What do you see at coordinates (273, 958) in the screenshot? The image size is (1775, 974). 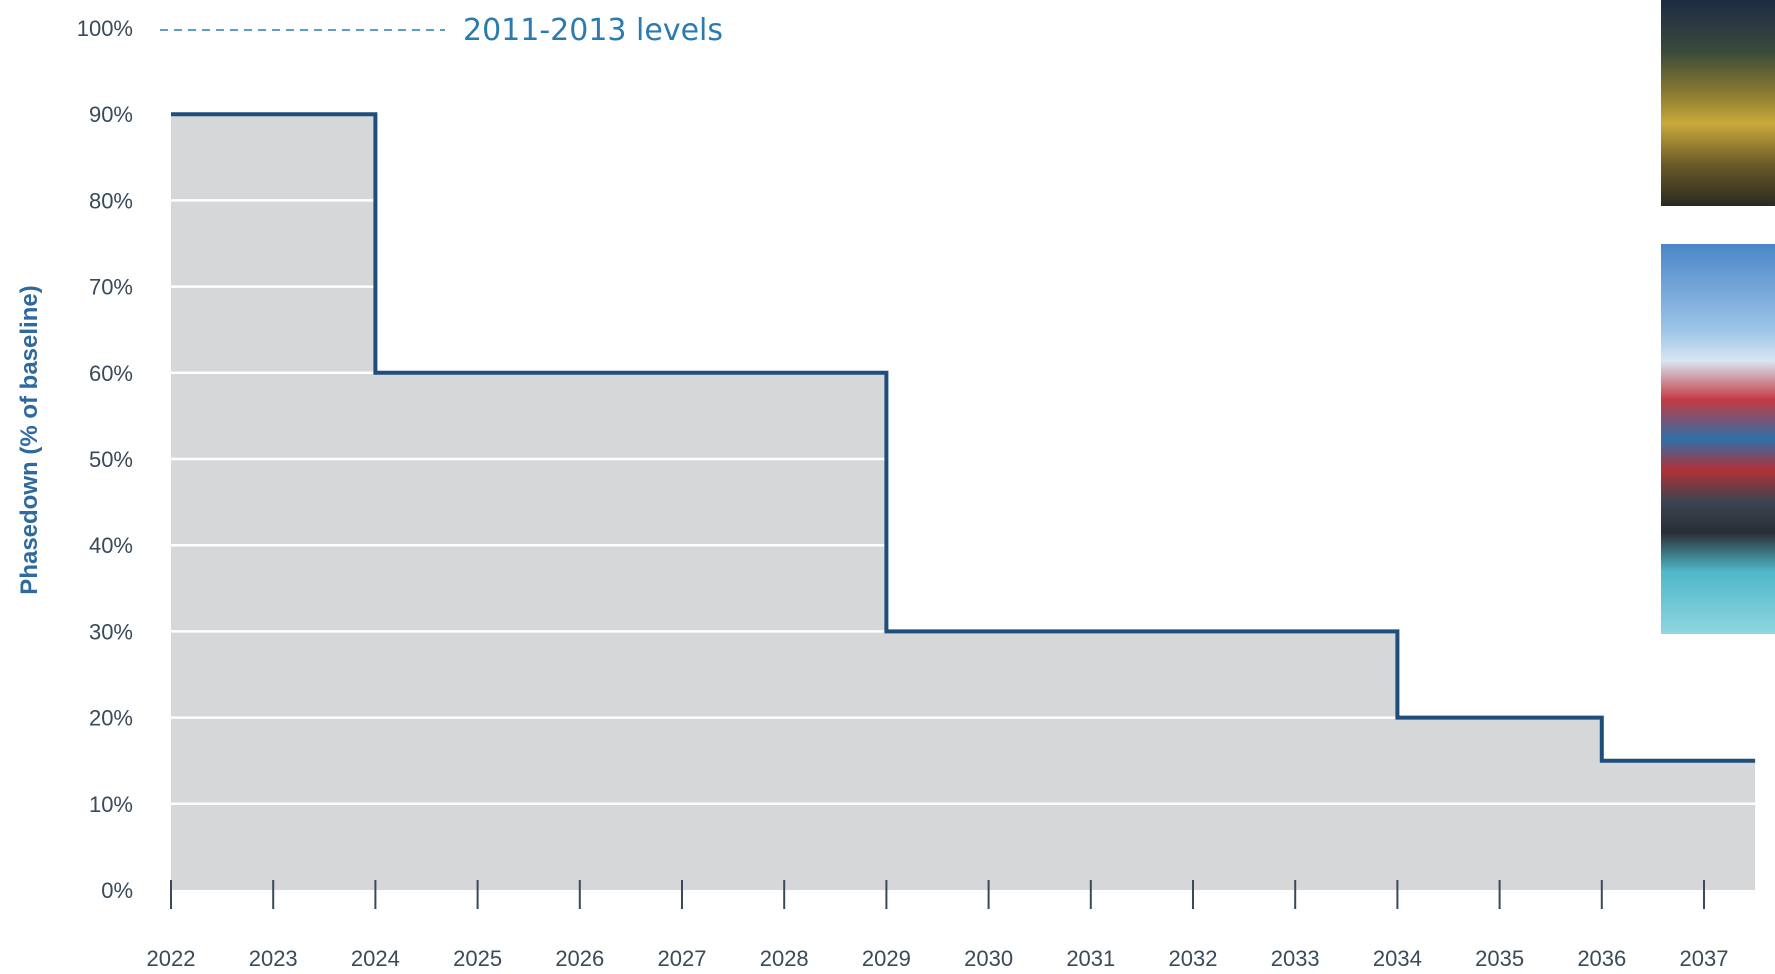 I see `x-tick-label: 2023` at bounding box center [273, 958].